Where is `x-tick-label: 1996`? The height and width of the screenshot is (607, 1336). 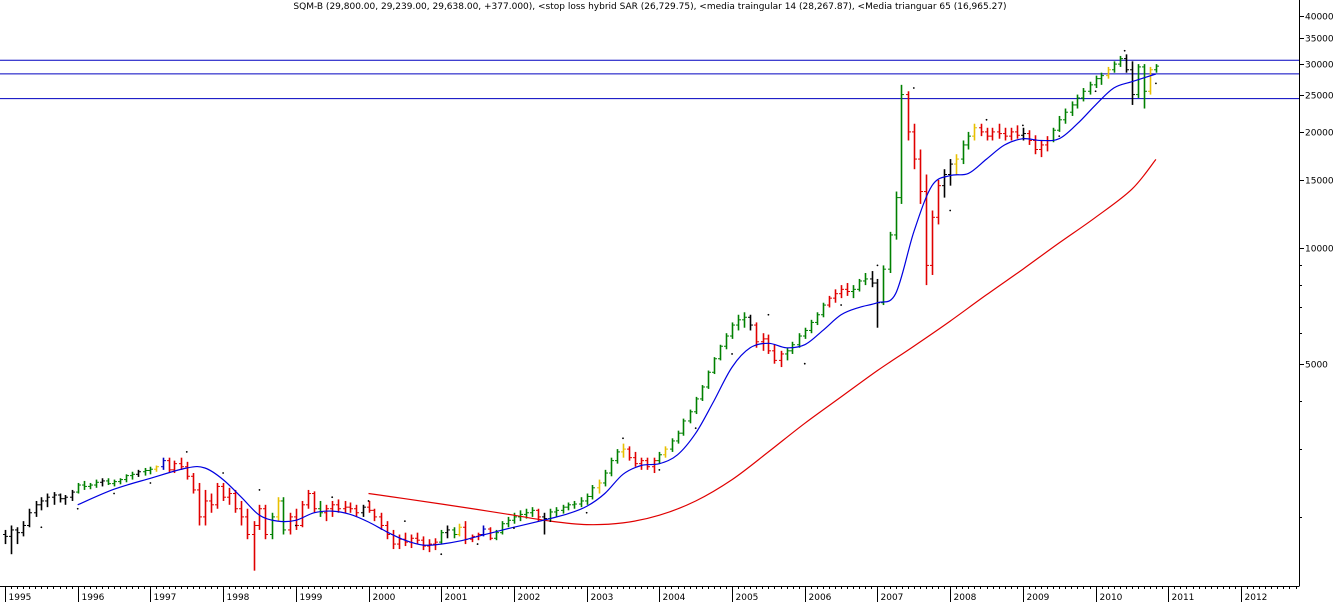 x-tick-label: 1996 is located at coordinates (93, 597).